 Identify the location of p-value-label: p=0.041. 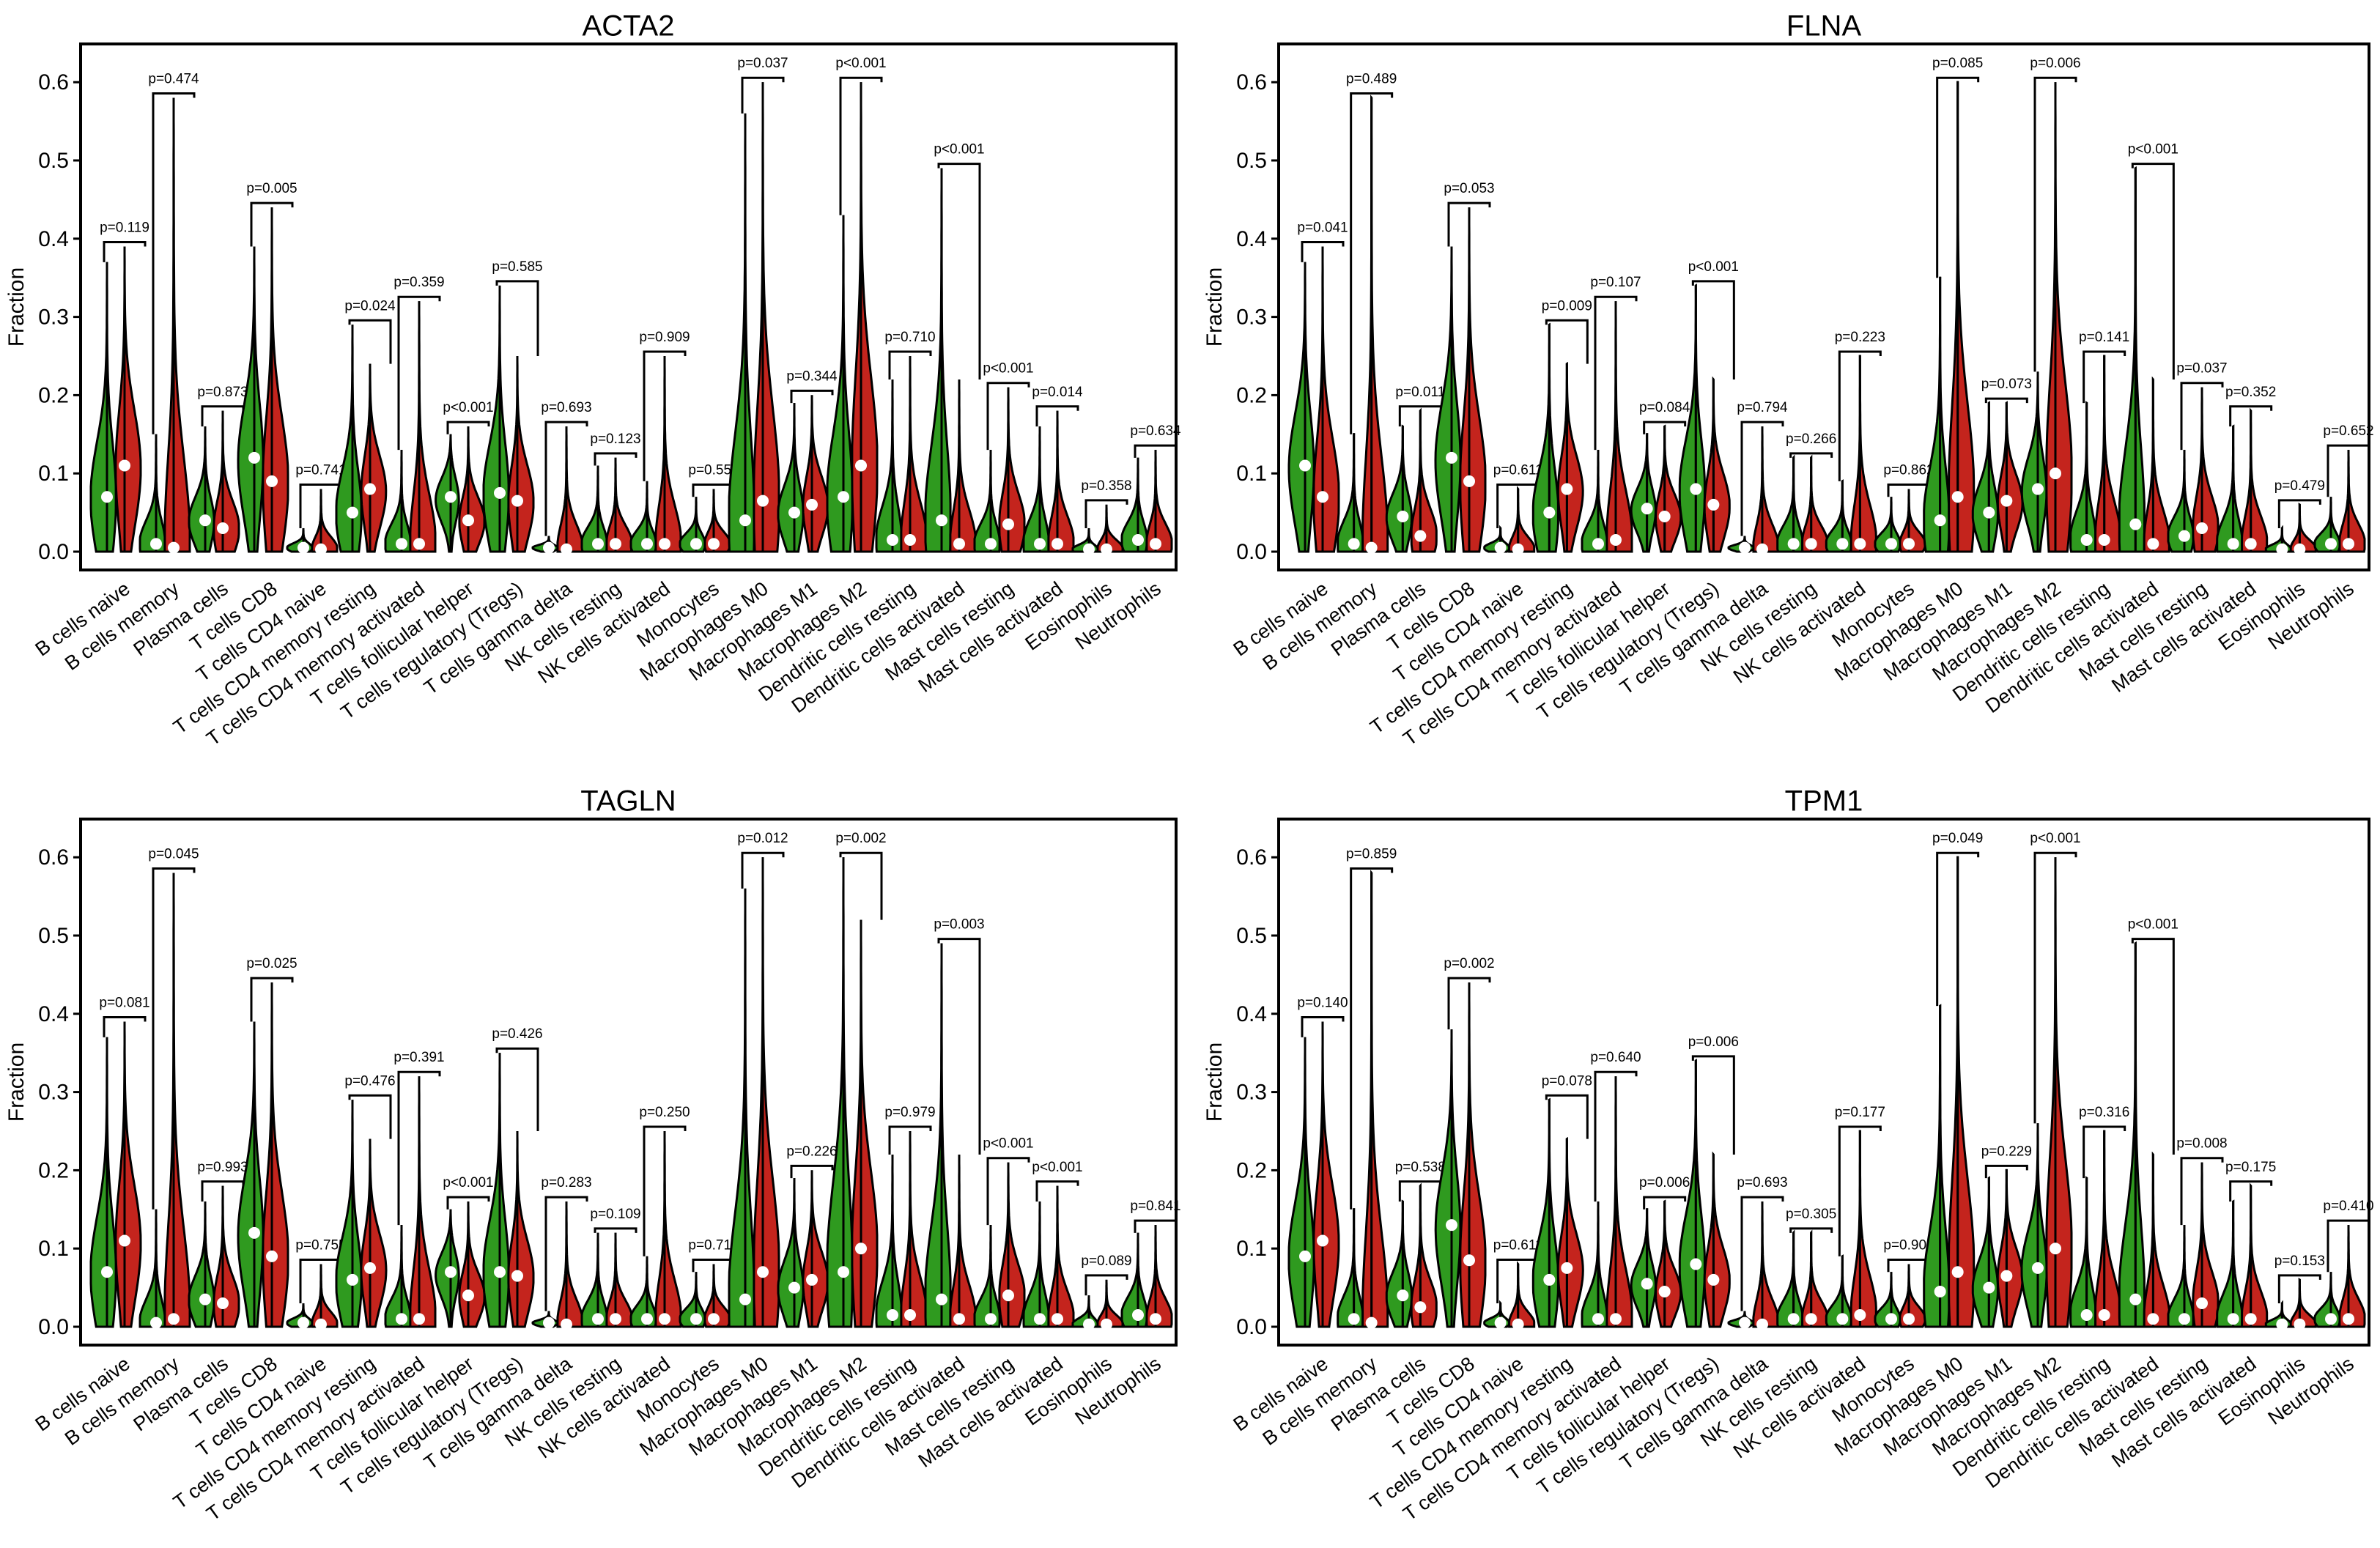
(1322, 227).